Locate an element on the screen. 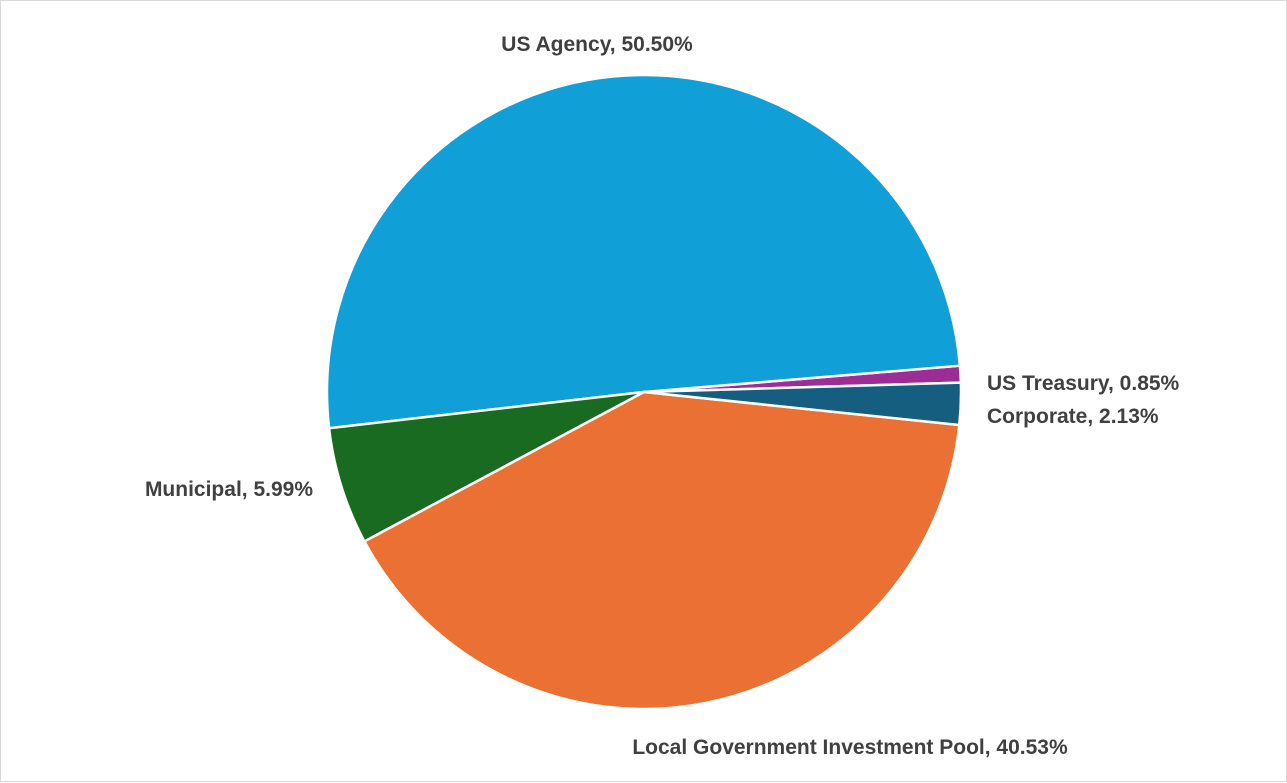 The width and height of the screenshot is (1287, 783). label-local-government-investment-pool: Local Government Investment Pool, 40.53% is located at coordinates (850, 747).